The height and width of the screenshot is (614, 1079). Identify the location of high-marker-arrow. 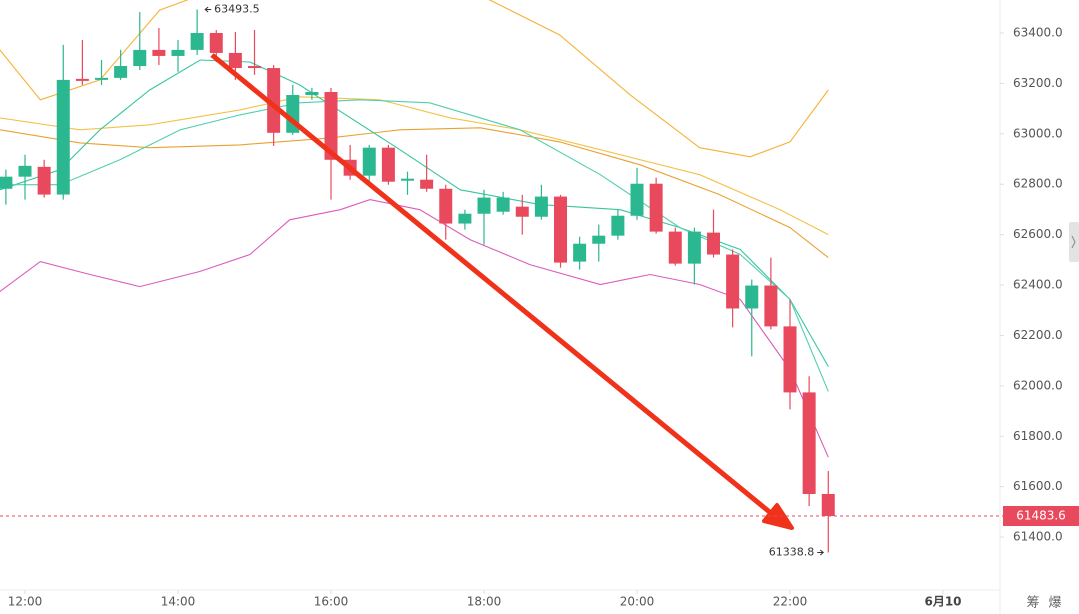
(208, 9).